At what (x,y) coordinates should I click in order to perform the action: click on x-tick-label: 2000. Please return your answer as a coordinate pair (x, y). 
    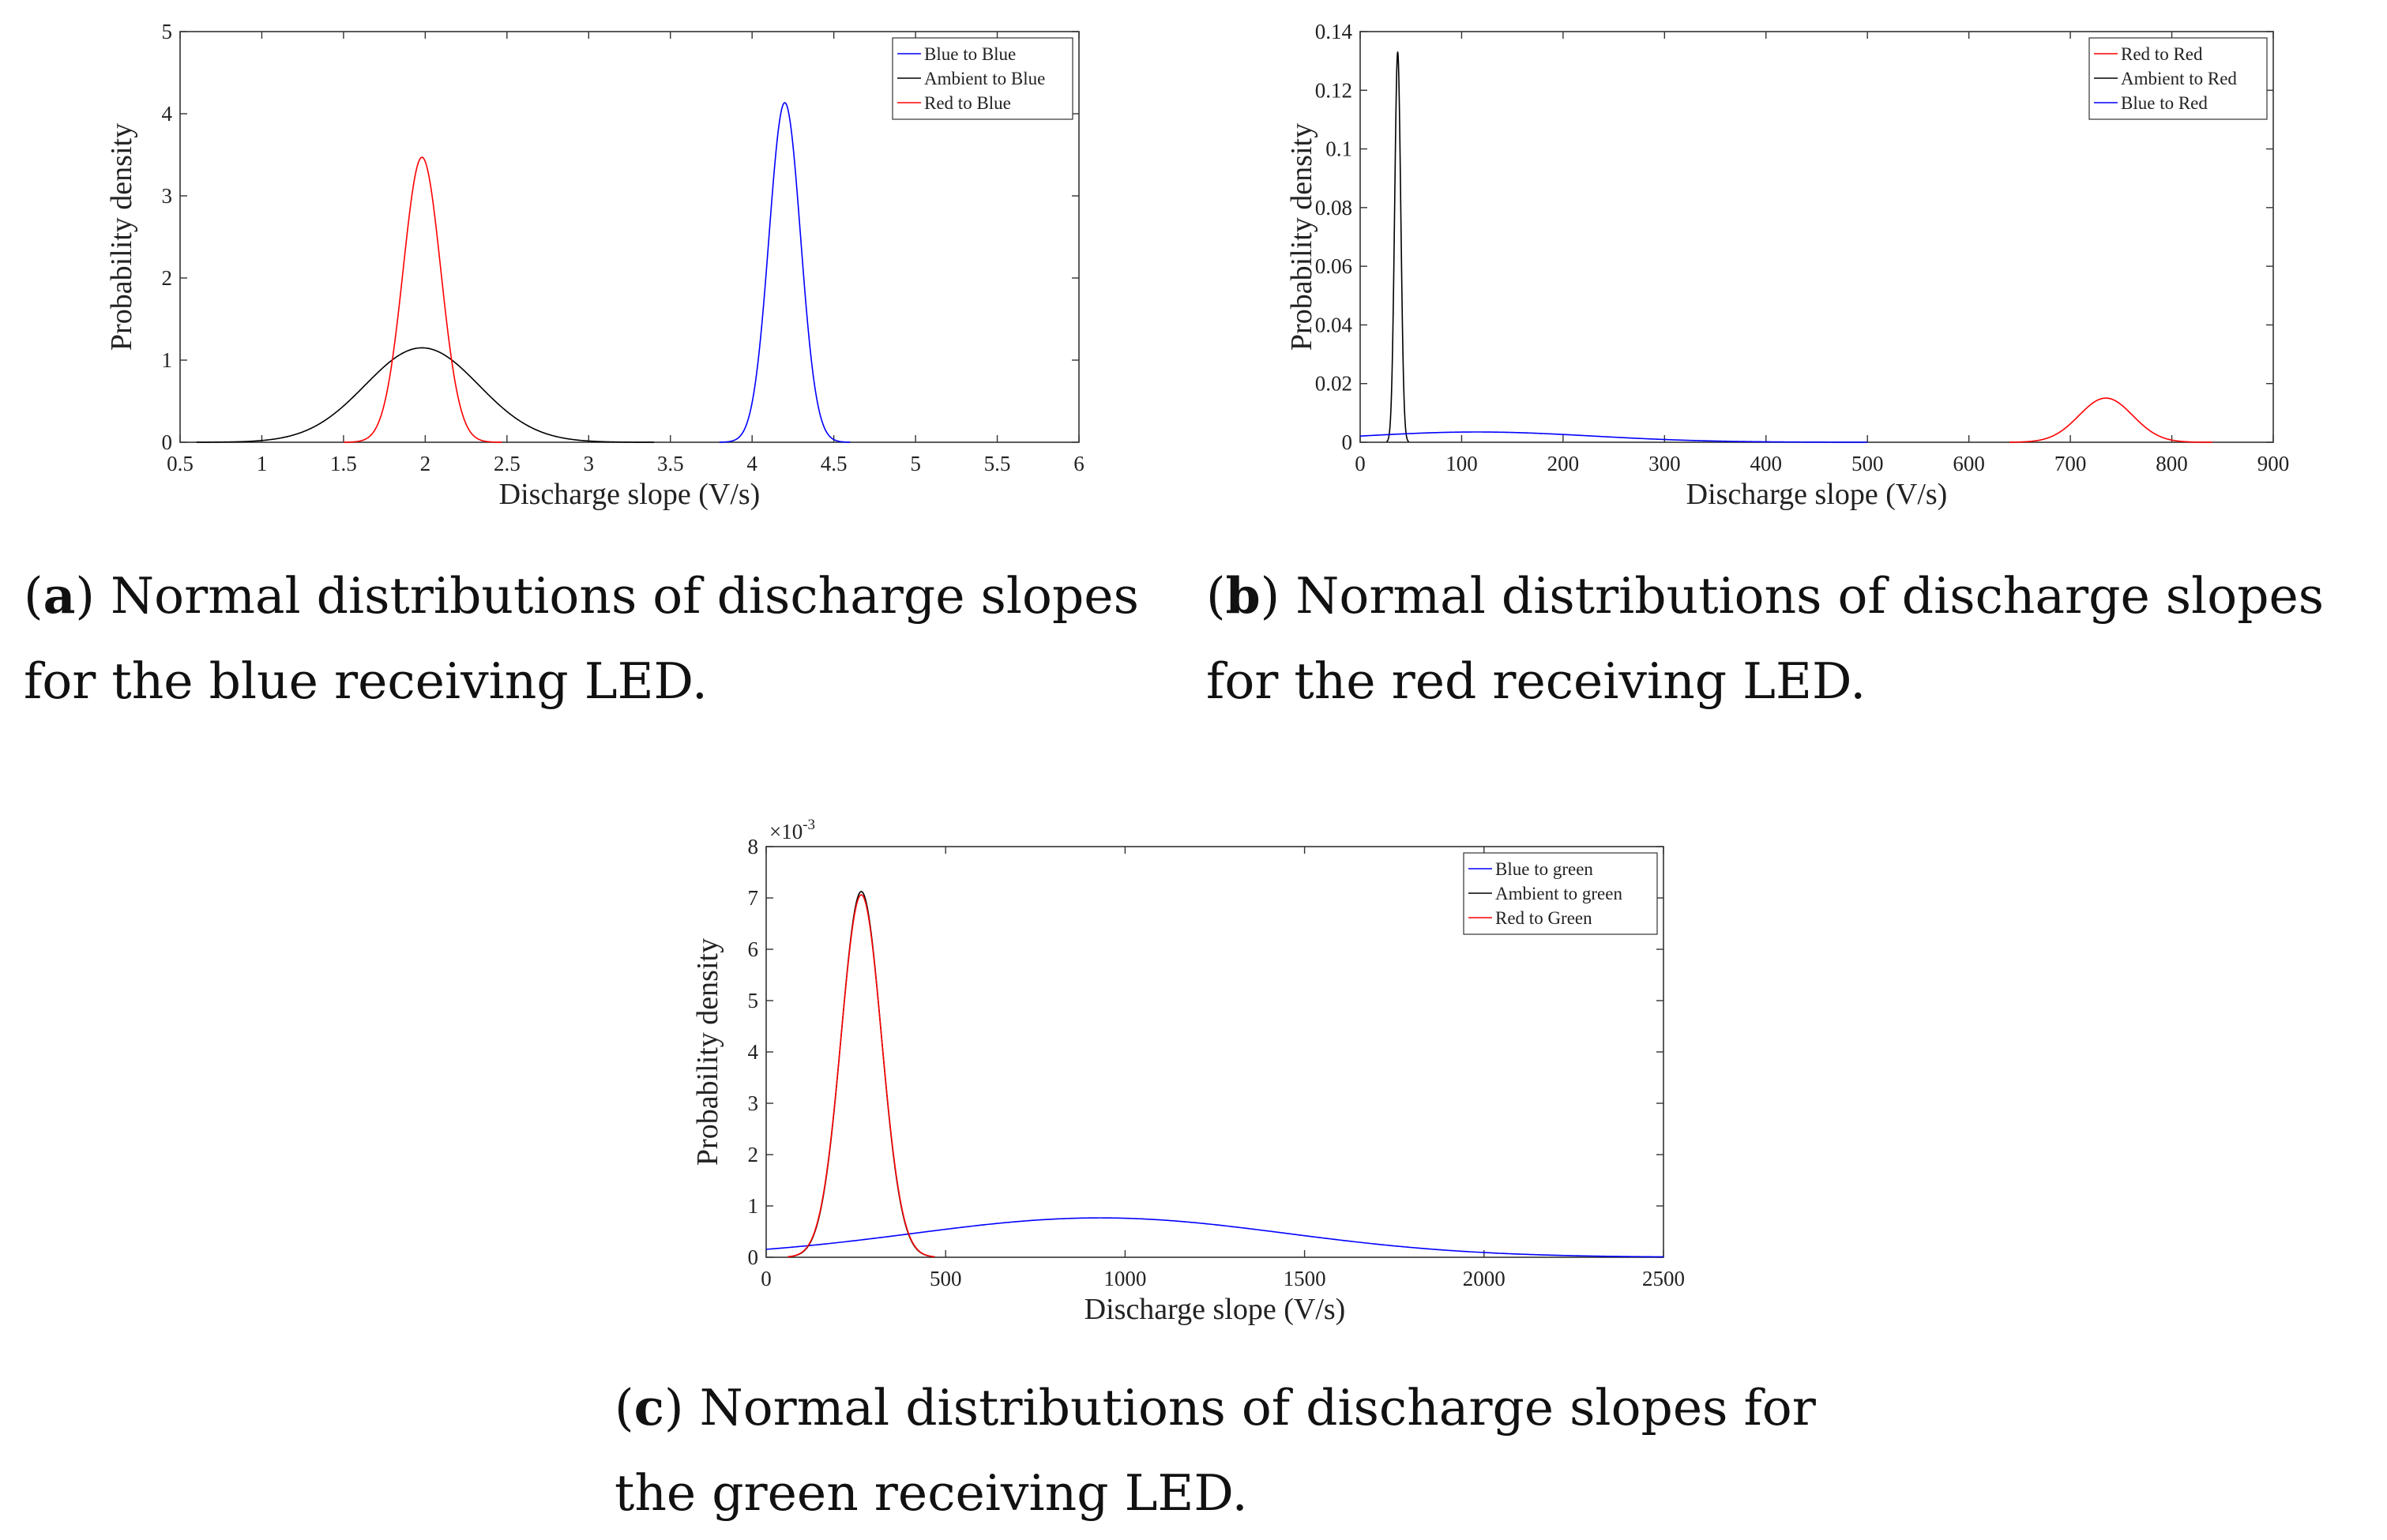
    Looking at the image, I should click on (1484, 1278).